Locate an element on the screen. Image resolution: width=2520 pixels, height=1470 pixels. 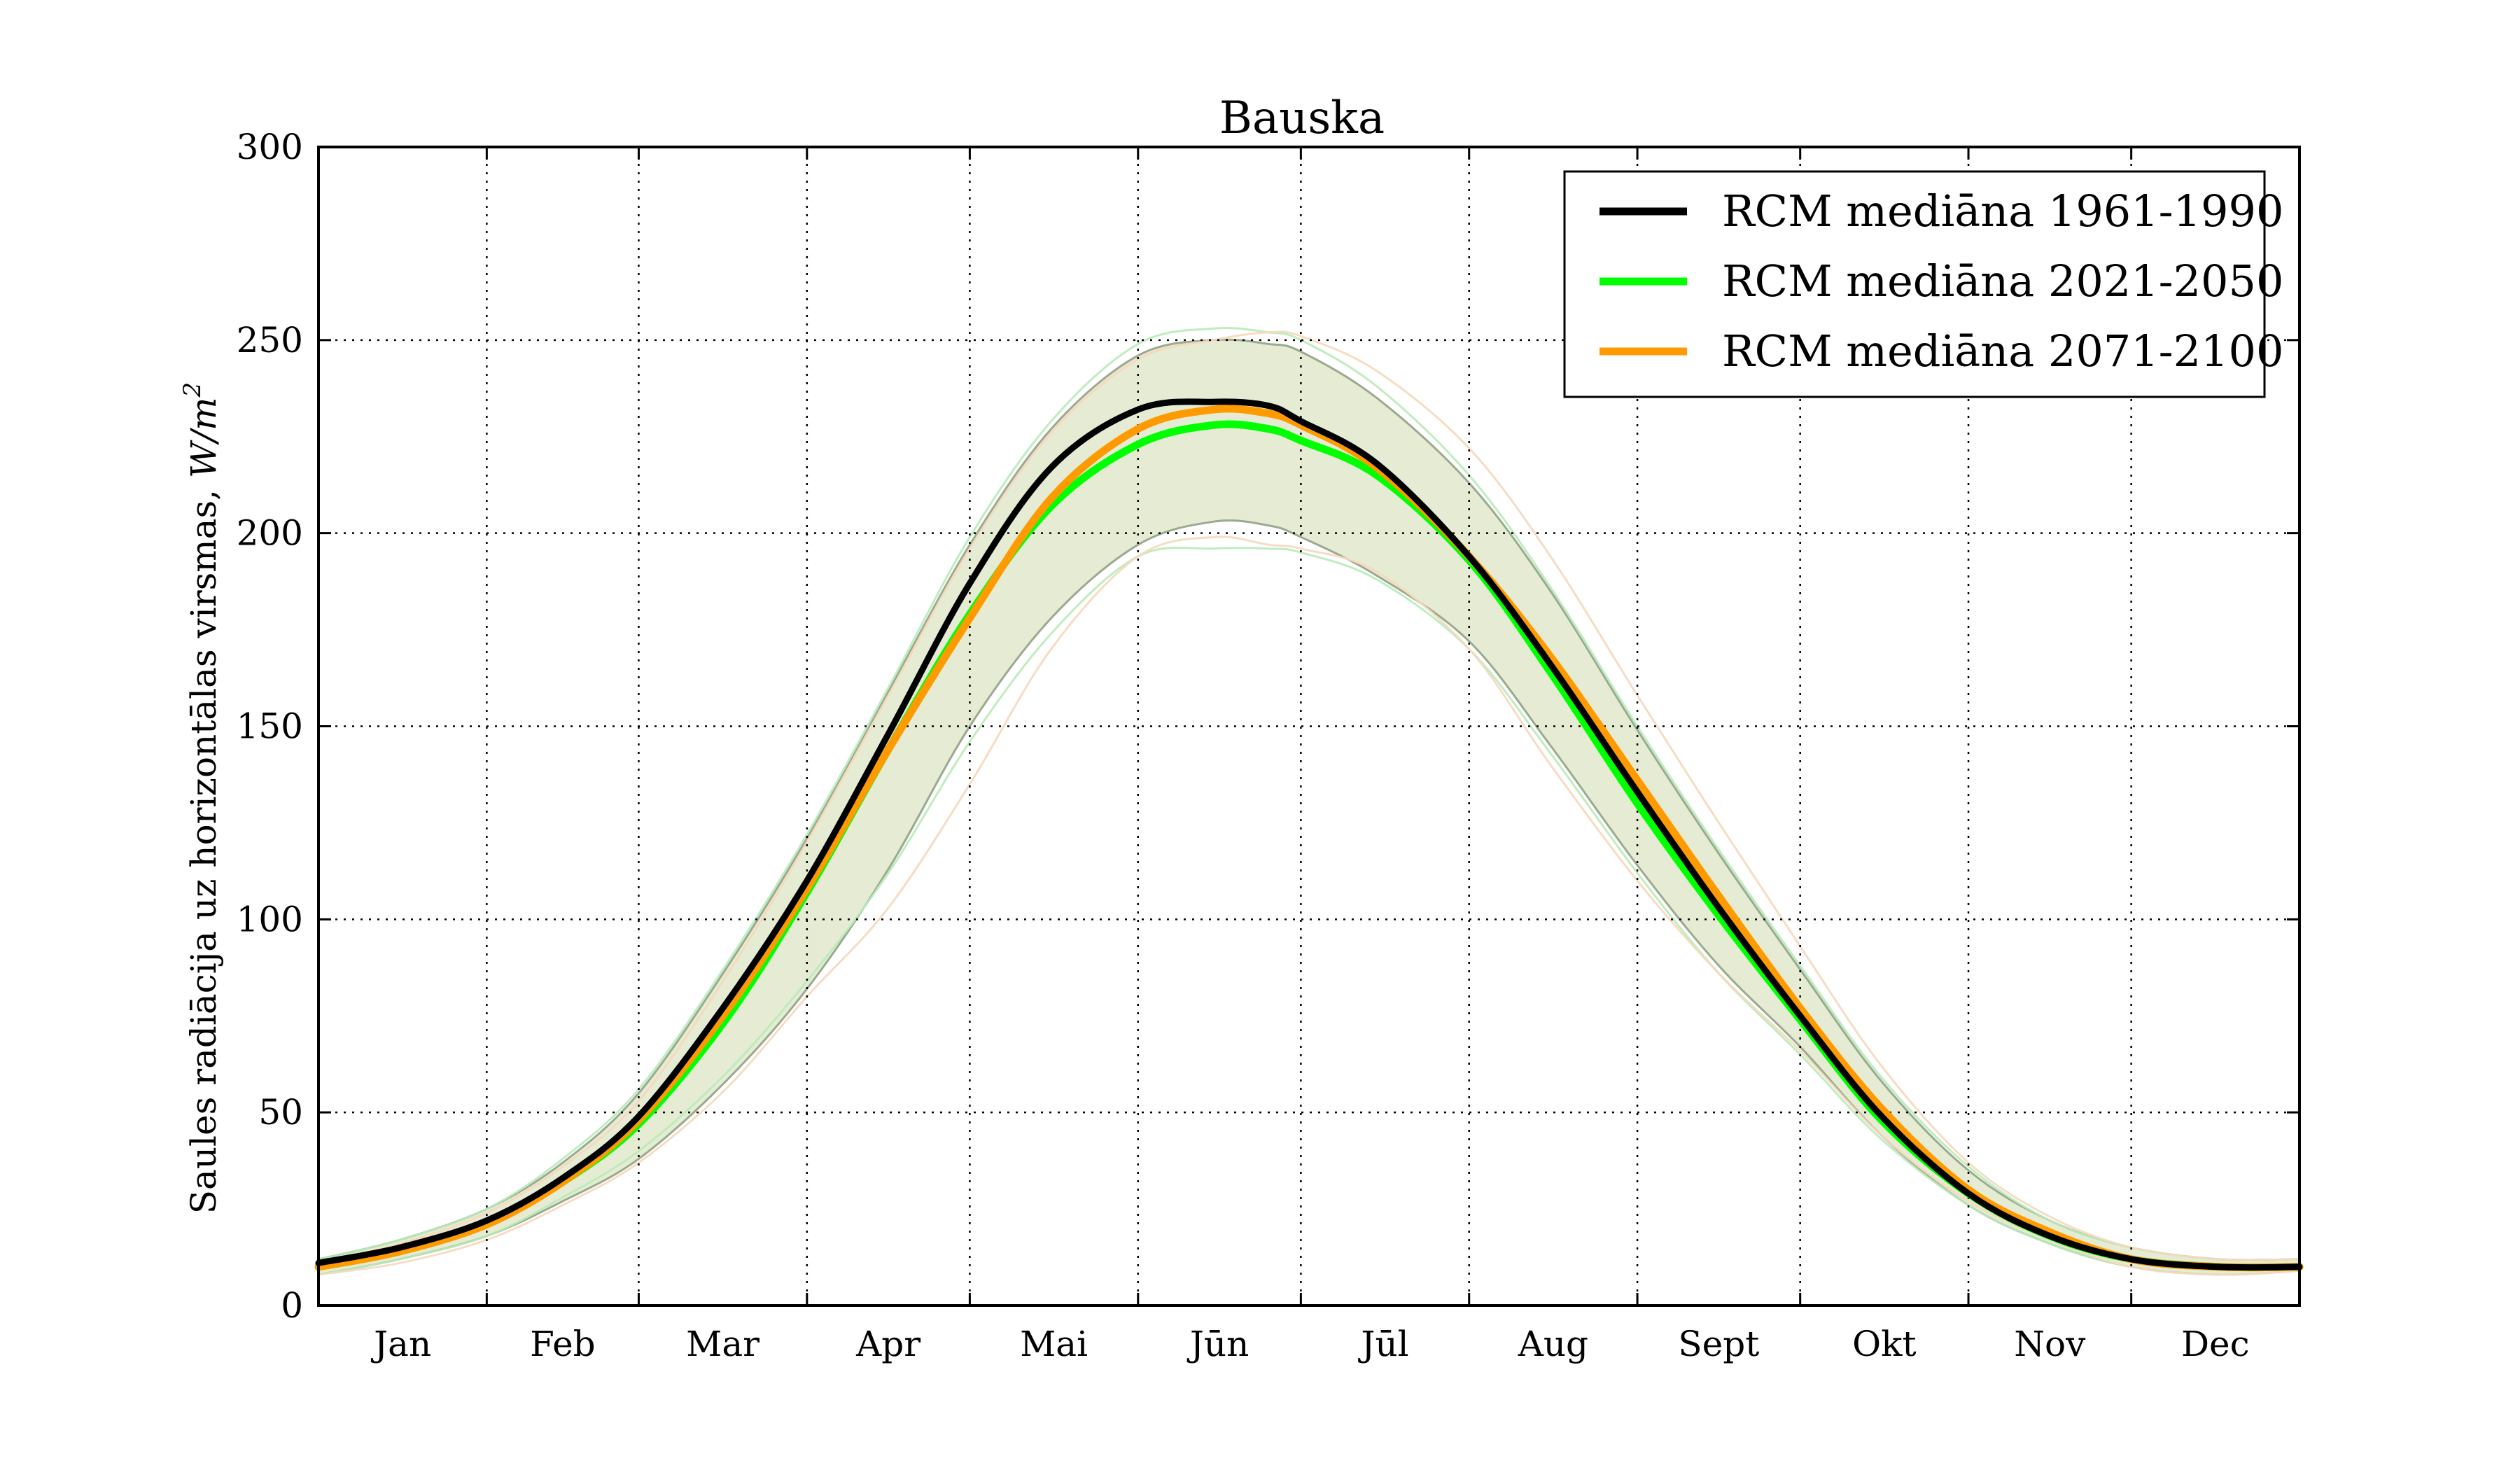
y-axis-label-unit-exponent: 2 is located at coordinates (192, 390).